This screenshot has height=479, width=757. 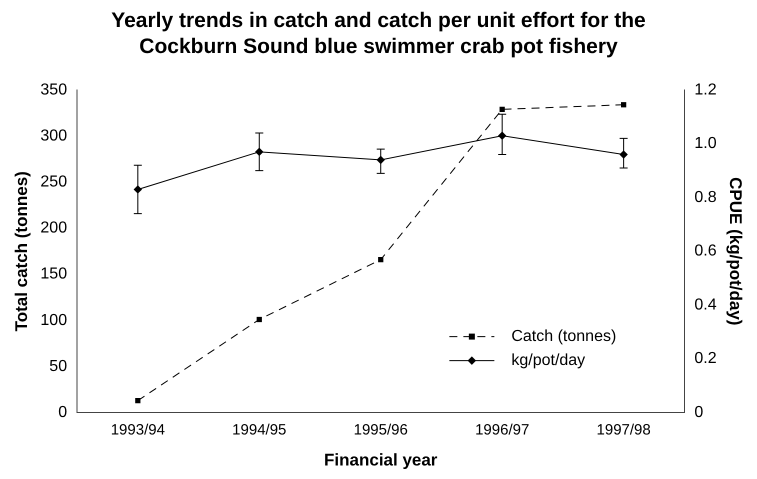 I want to click on x-tick-label: 1994/95, so click(x=259, y=430).